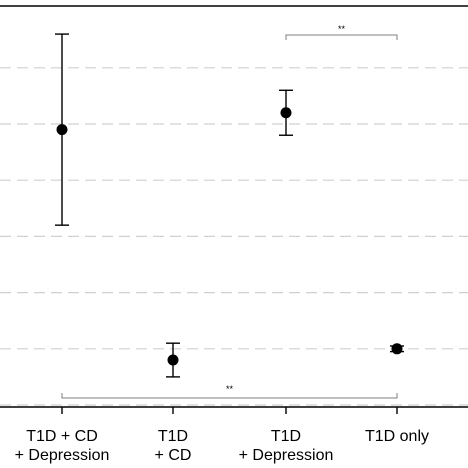 This screenshot has width=468, height=468. Describe the element at coordinates (230, 389) in the screenshot. I see `significance-label-1: **` at that location.